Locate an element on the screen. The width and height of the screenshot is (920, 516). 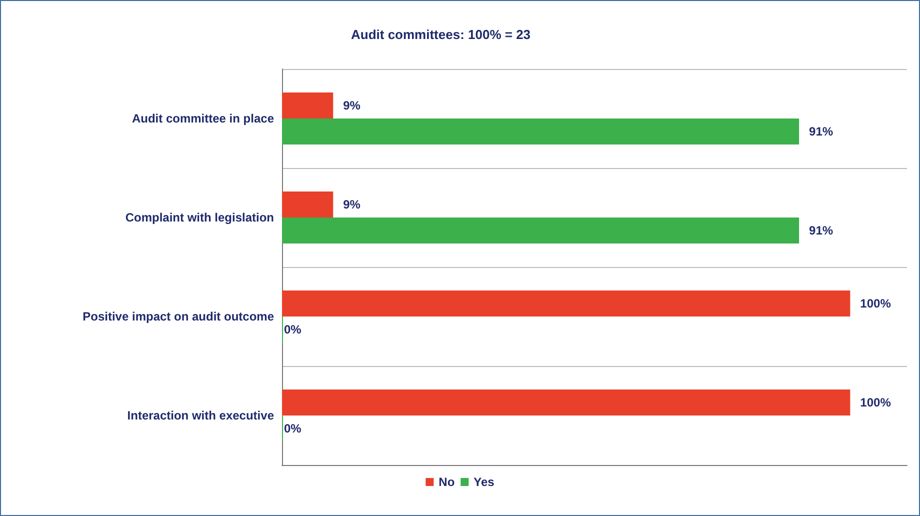
y-tick-label: Complaint with legislation is located at coordinates (199, 217).